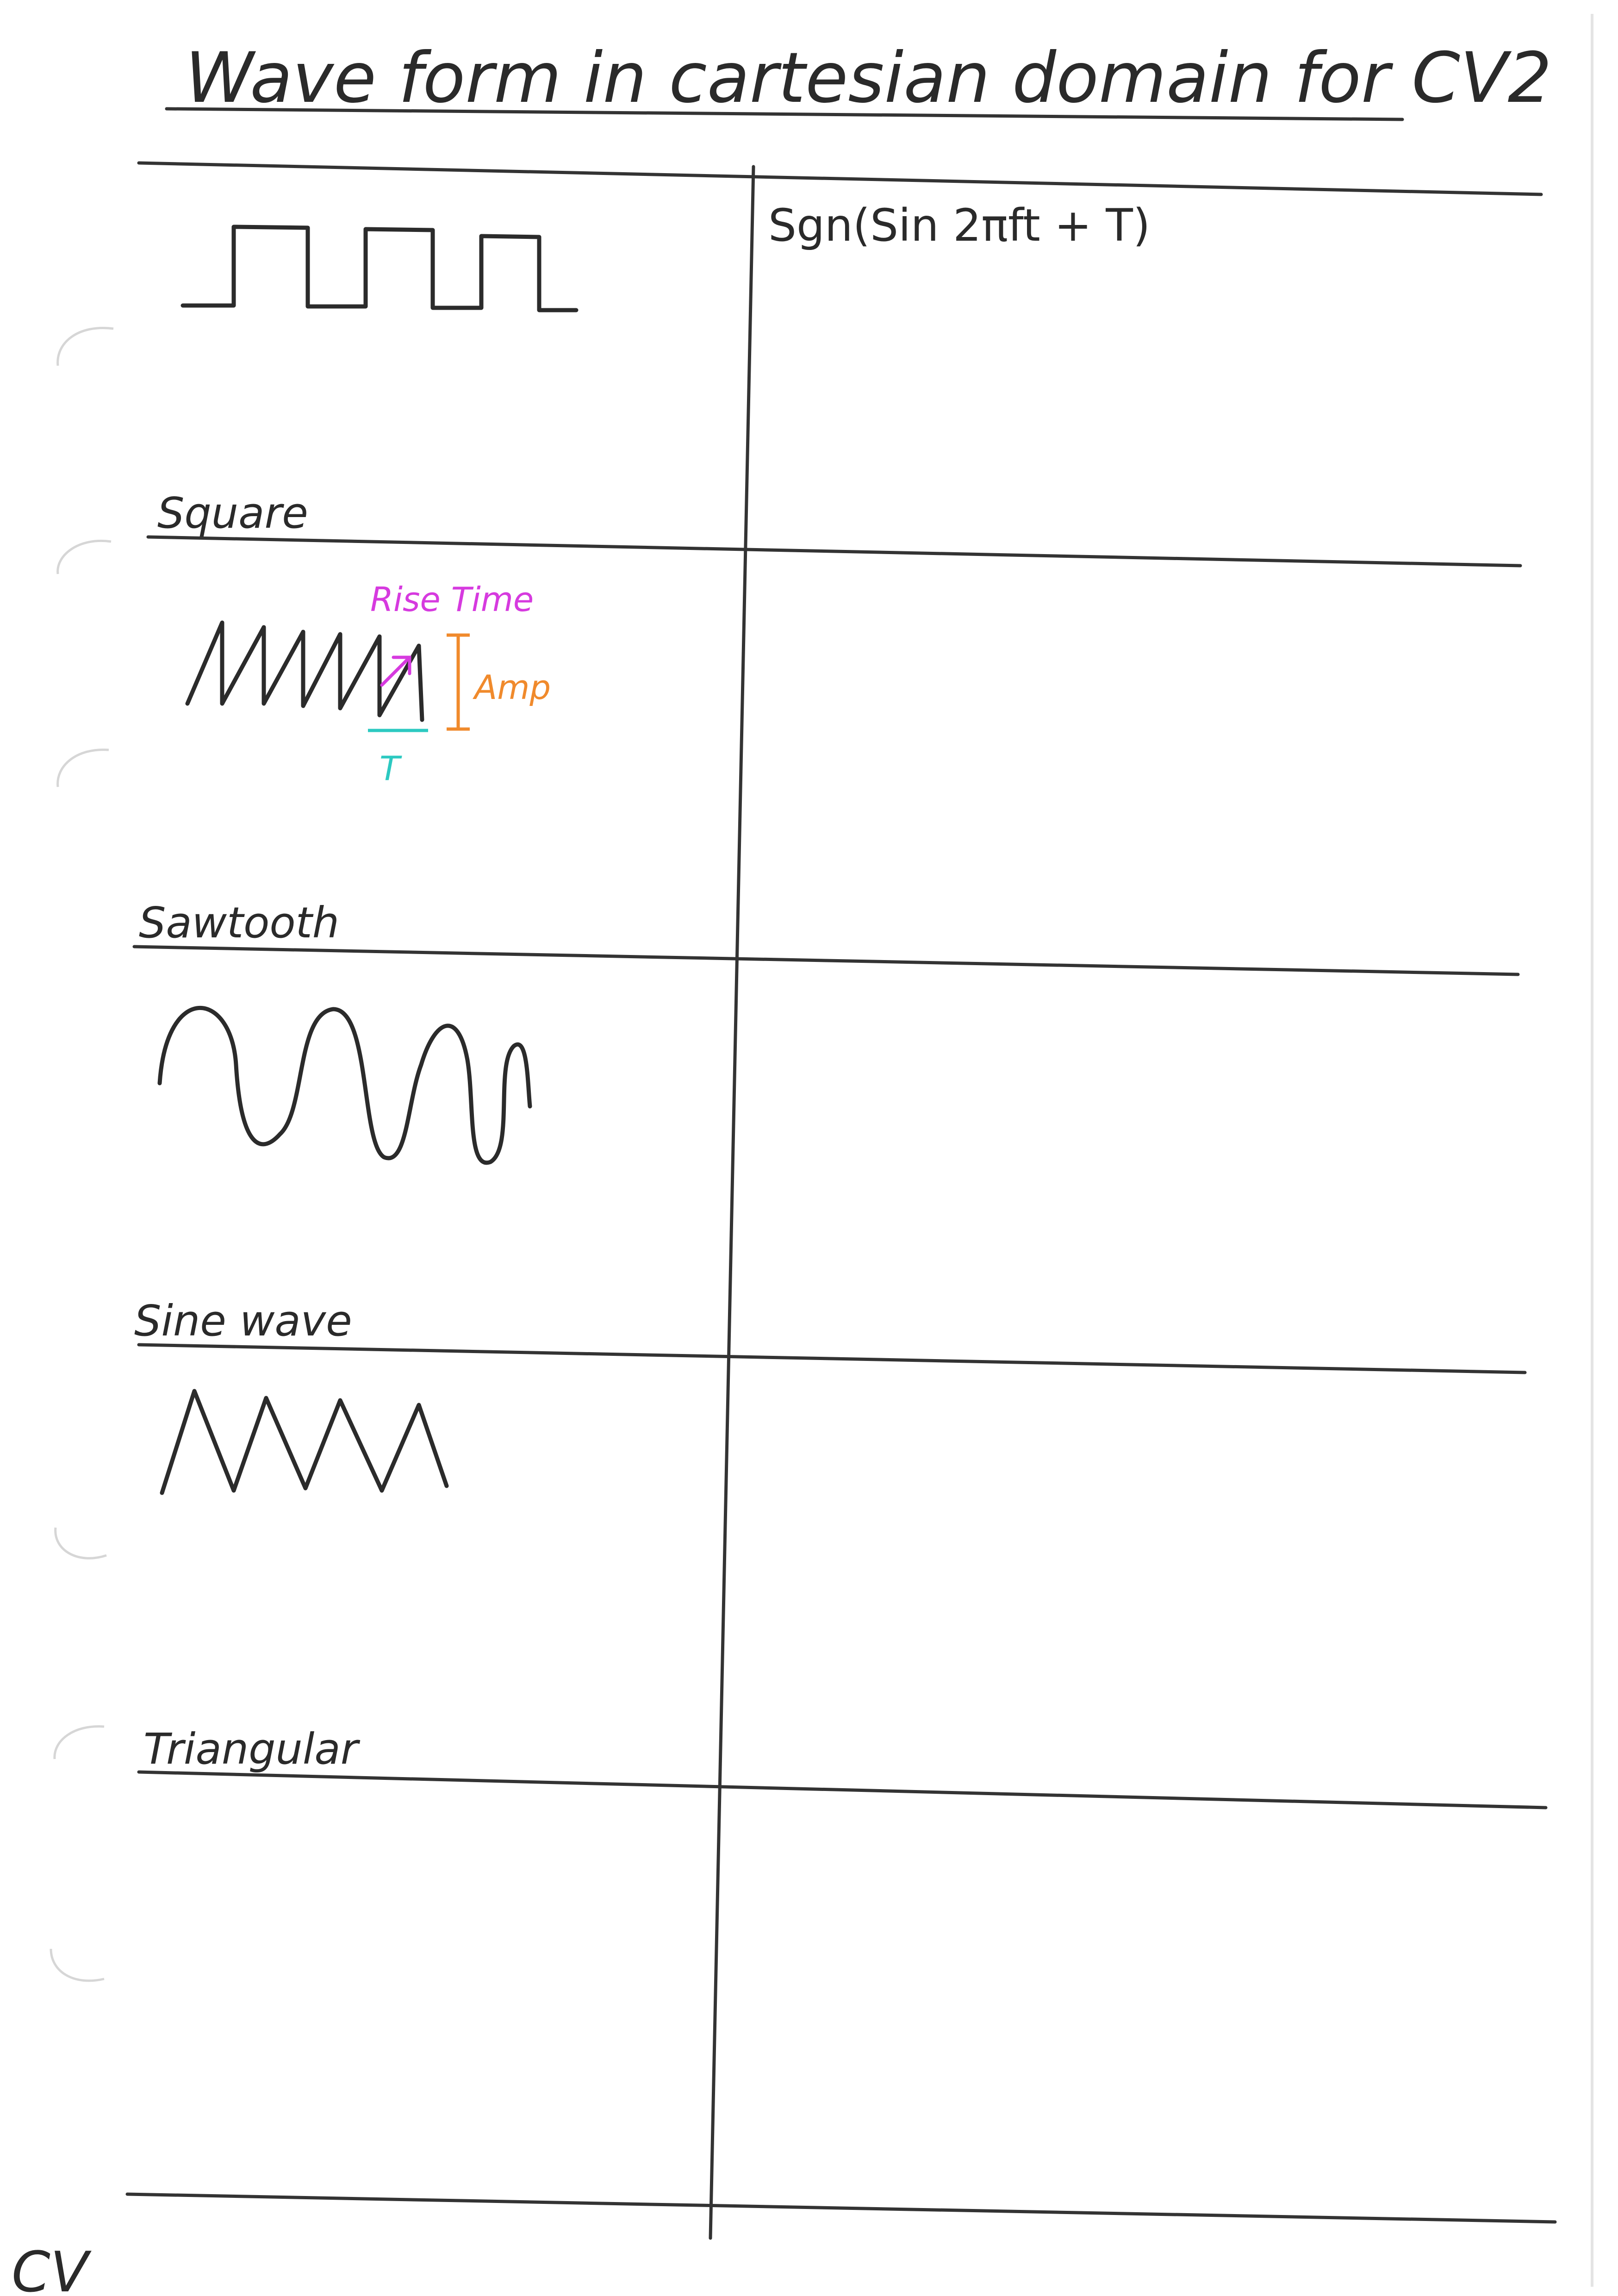 The width and height of the screenshot is (1618, 2296). What do you see at coordinates (344, 1085) in the screenshot?
I see `sine-wave-icon` at bounding box center [344, 1085].